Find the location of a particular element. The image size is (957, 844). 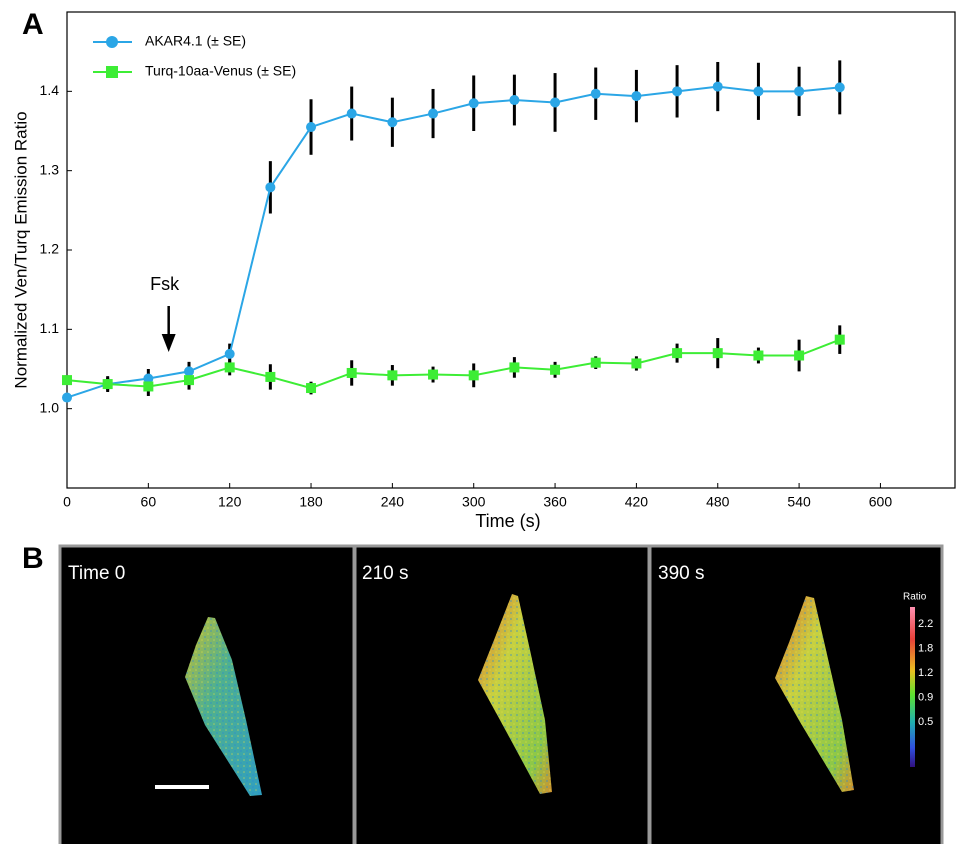

colorbar-label: 1.8 is located at coordinates (925, 648).